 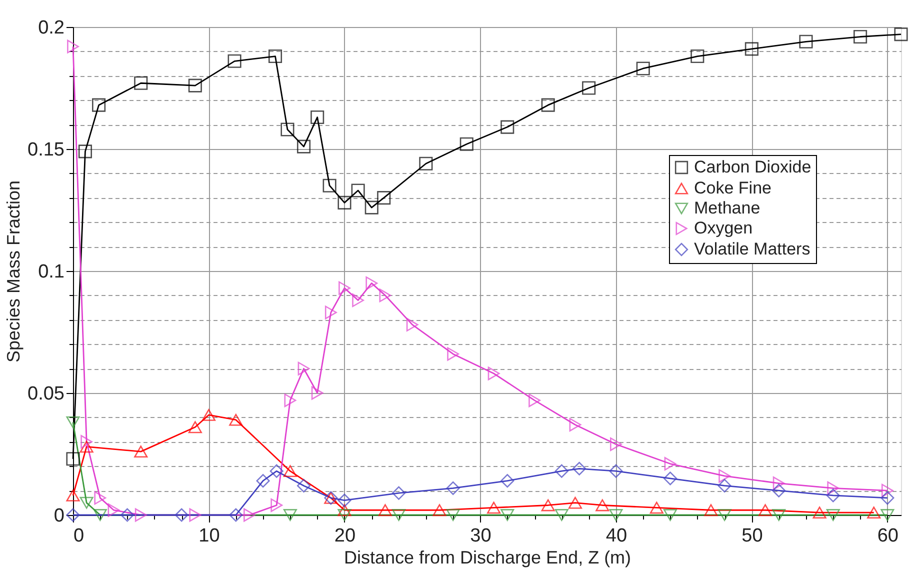 I want to click on legend-label: Methane, so click(x=727, y=208).